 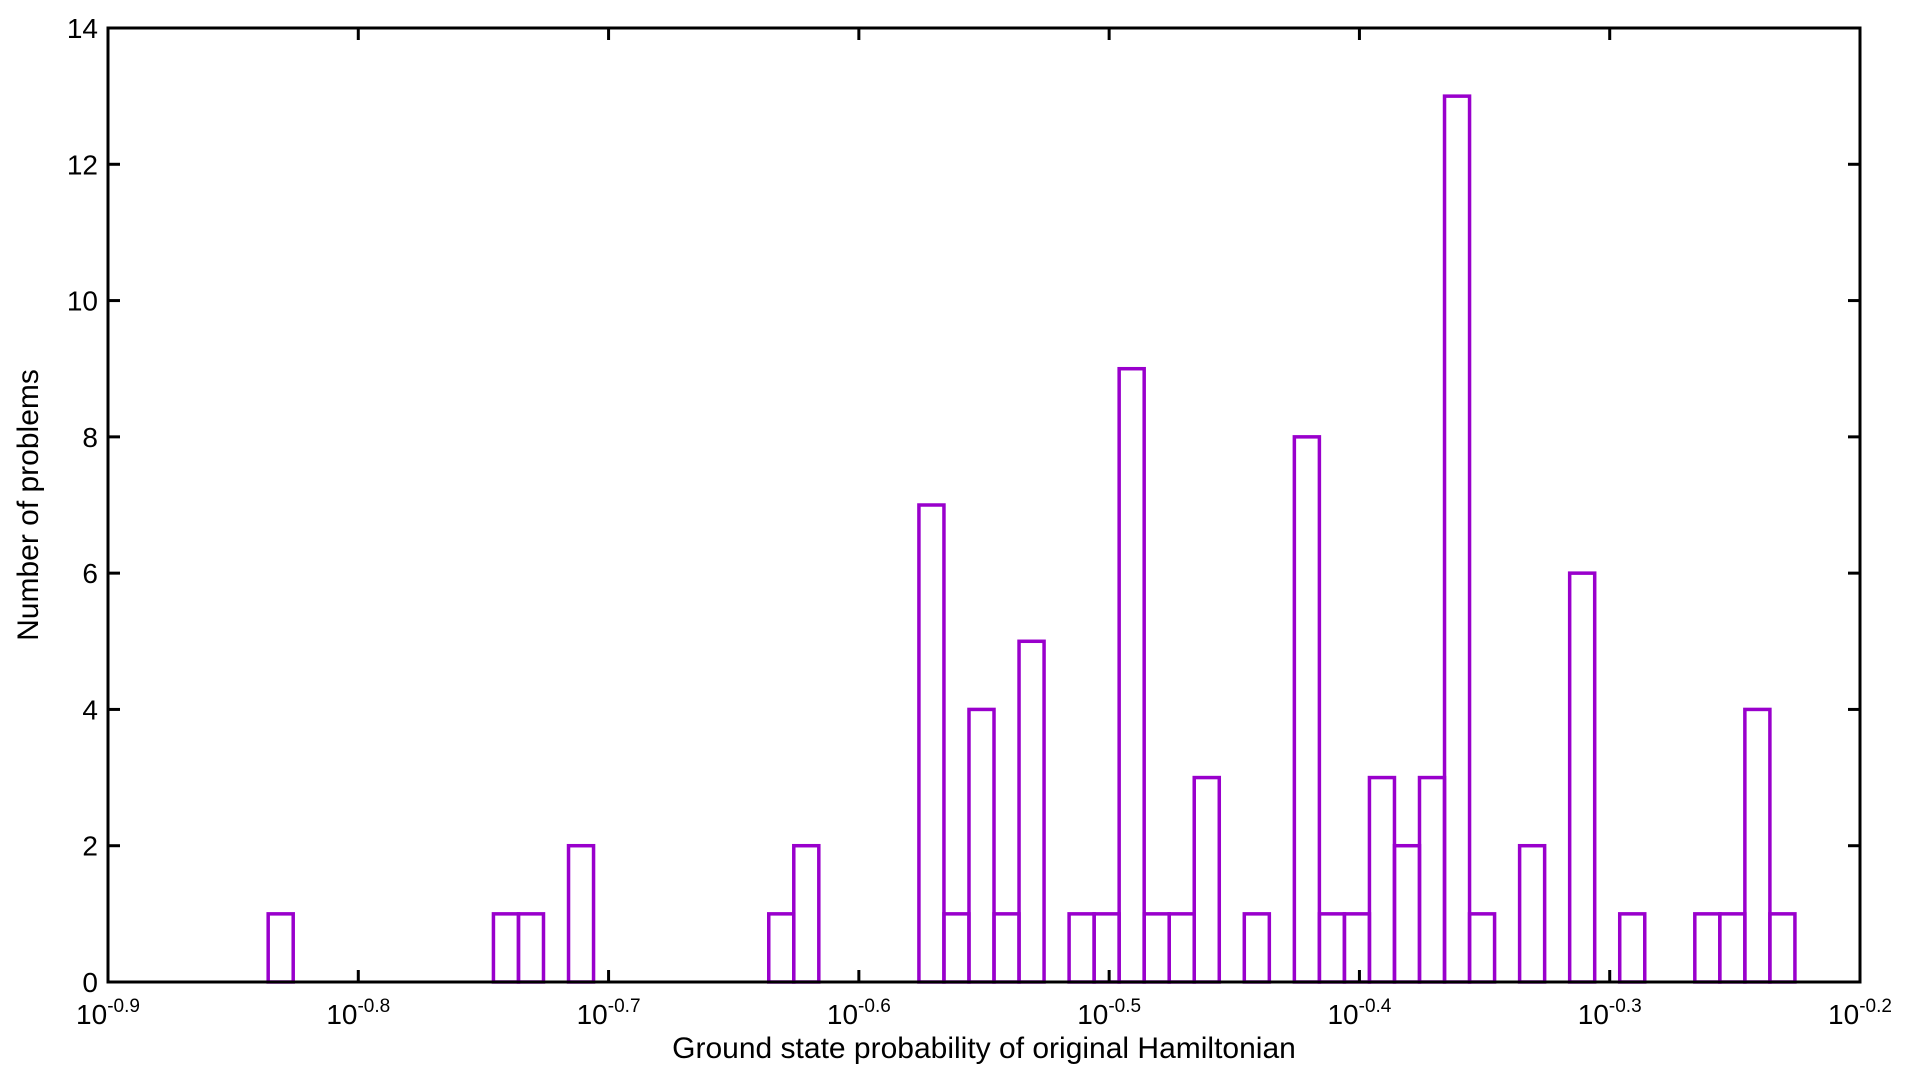 I want to click on x-tick-label-exponent: -0.3, so click(x=1625, y=1006).